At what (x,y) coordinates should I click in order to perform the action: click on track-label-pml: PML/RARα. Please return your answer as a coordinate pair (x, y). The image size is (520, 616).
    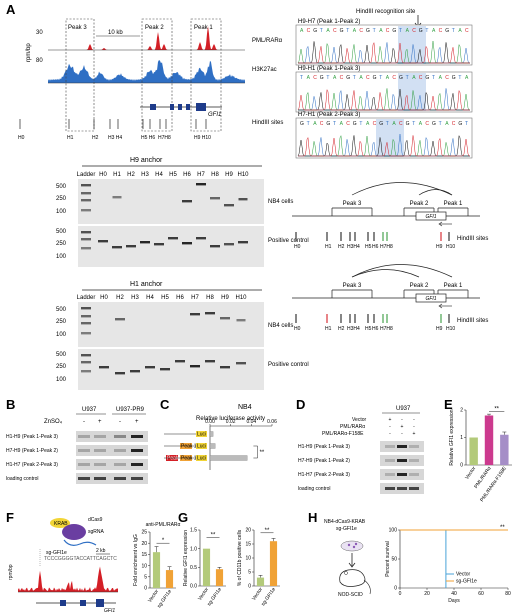
    Looking at the image, I should click on (267, 41).